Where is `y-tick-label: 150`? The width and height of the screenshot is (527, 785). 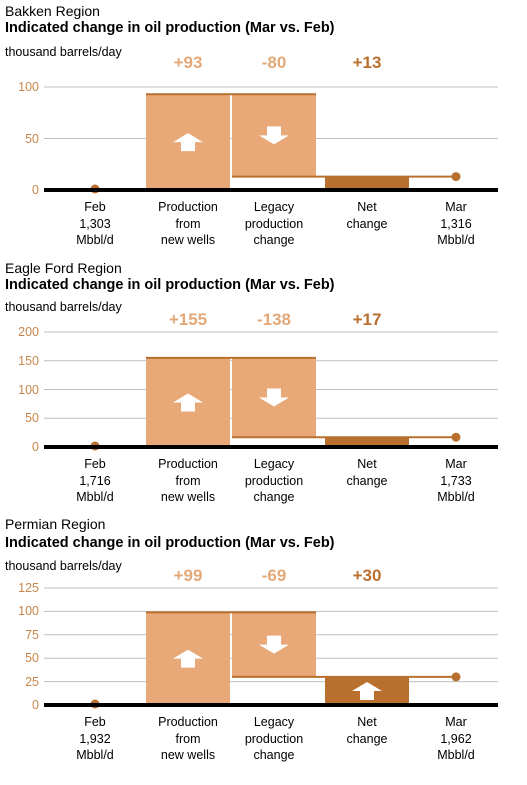
y-tick-label: 150 is located at coordinates (28, 360).